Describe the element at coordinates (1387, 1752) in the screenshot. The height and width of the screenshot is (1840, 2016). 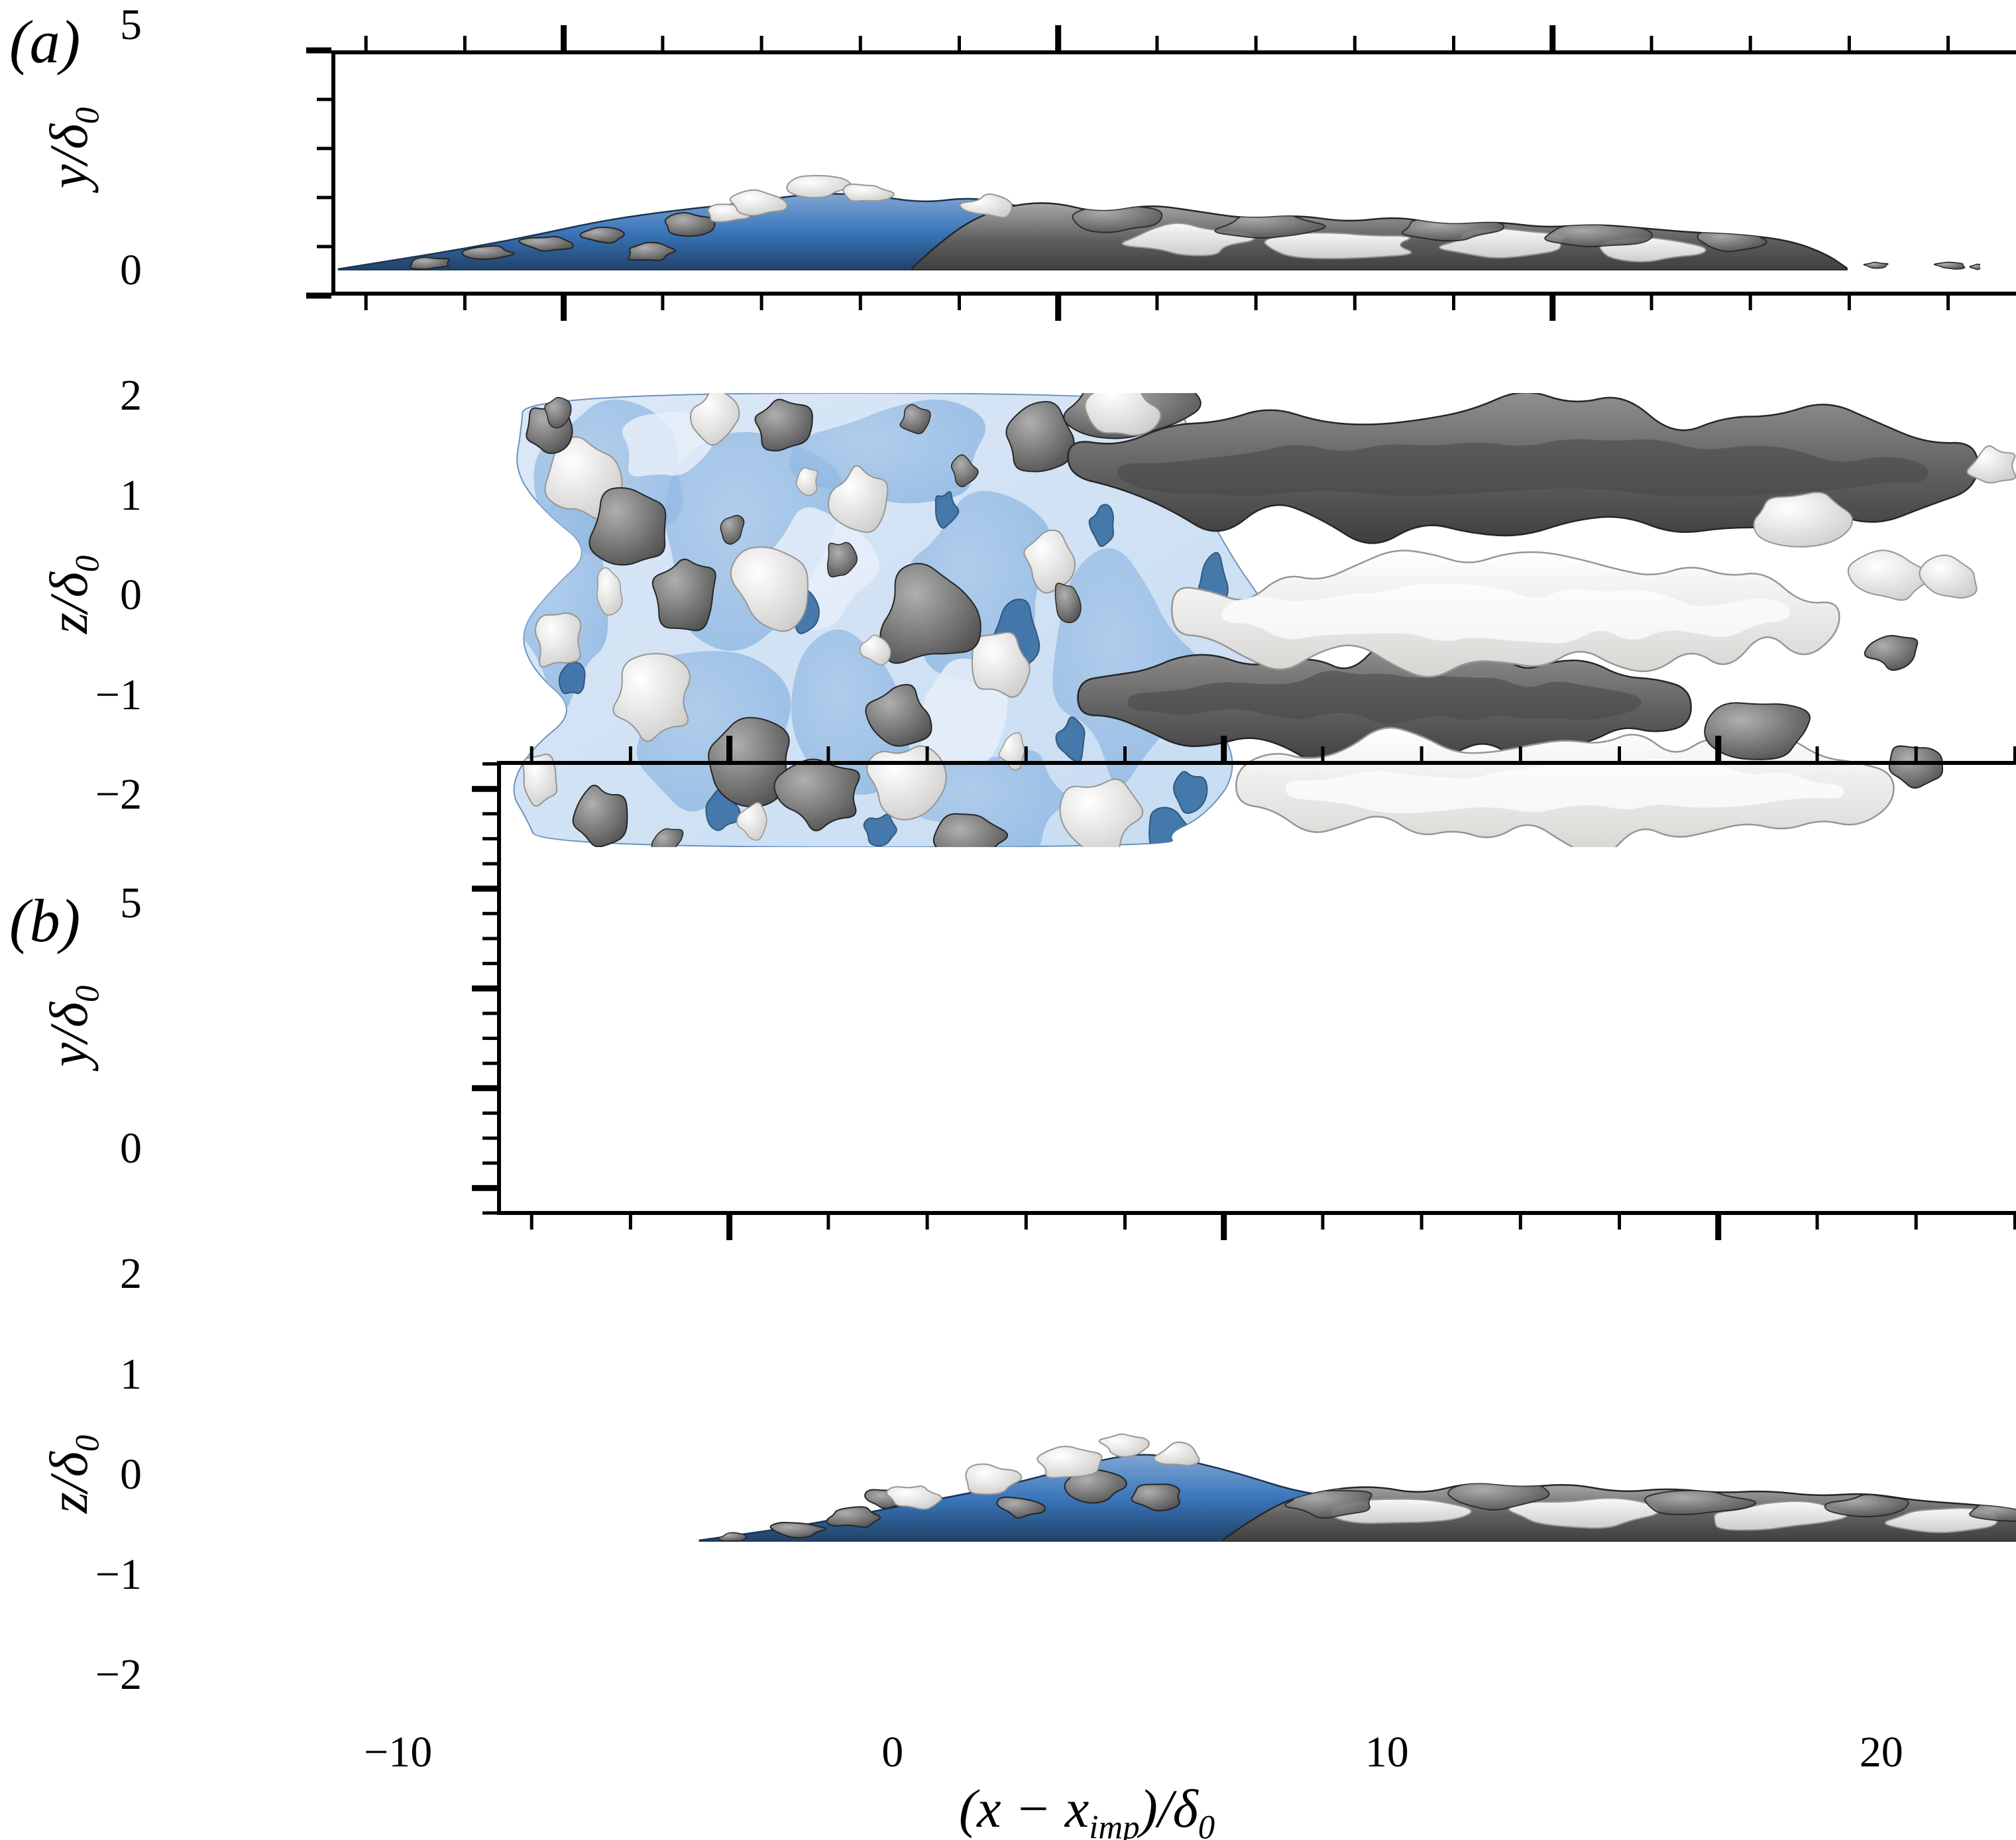
I see `x-tick-label: 10` at that location.